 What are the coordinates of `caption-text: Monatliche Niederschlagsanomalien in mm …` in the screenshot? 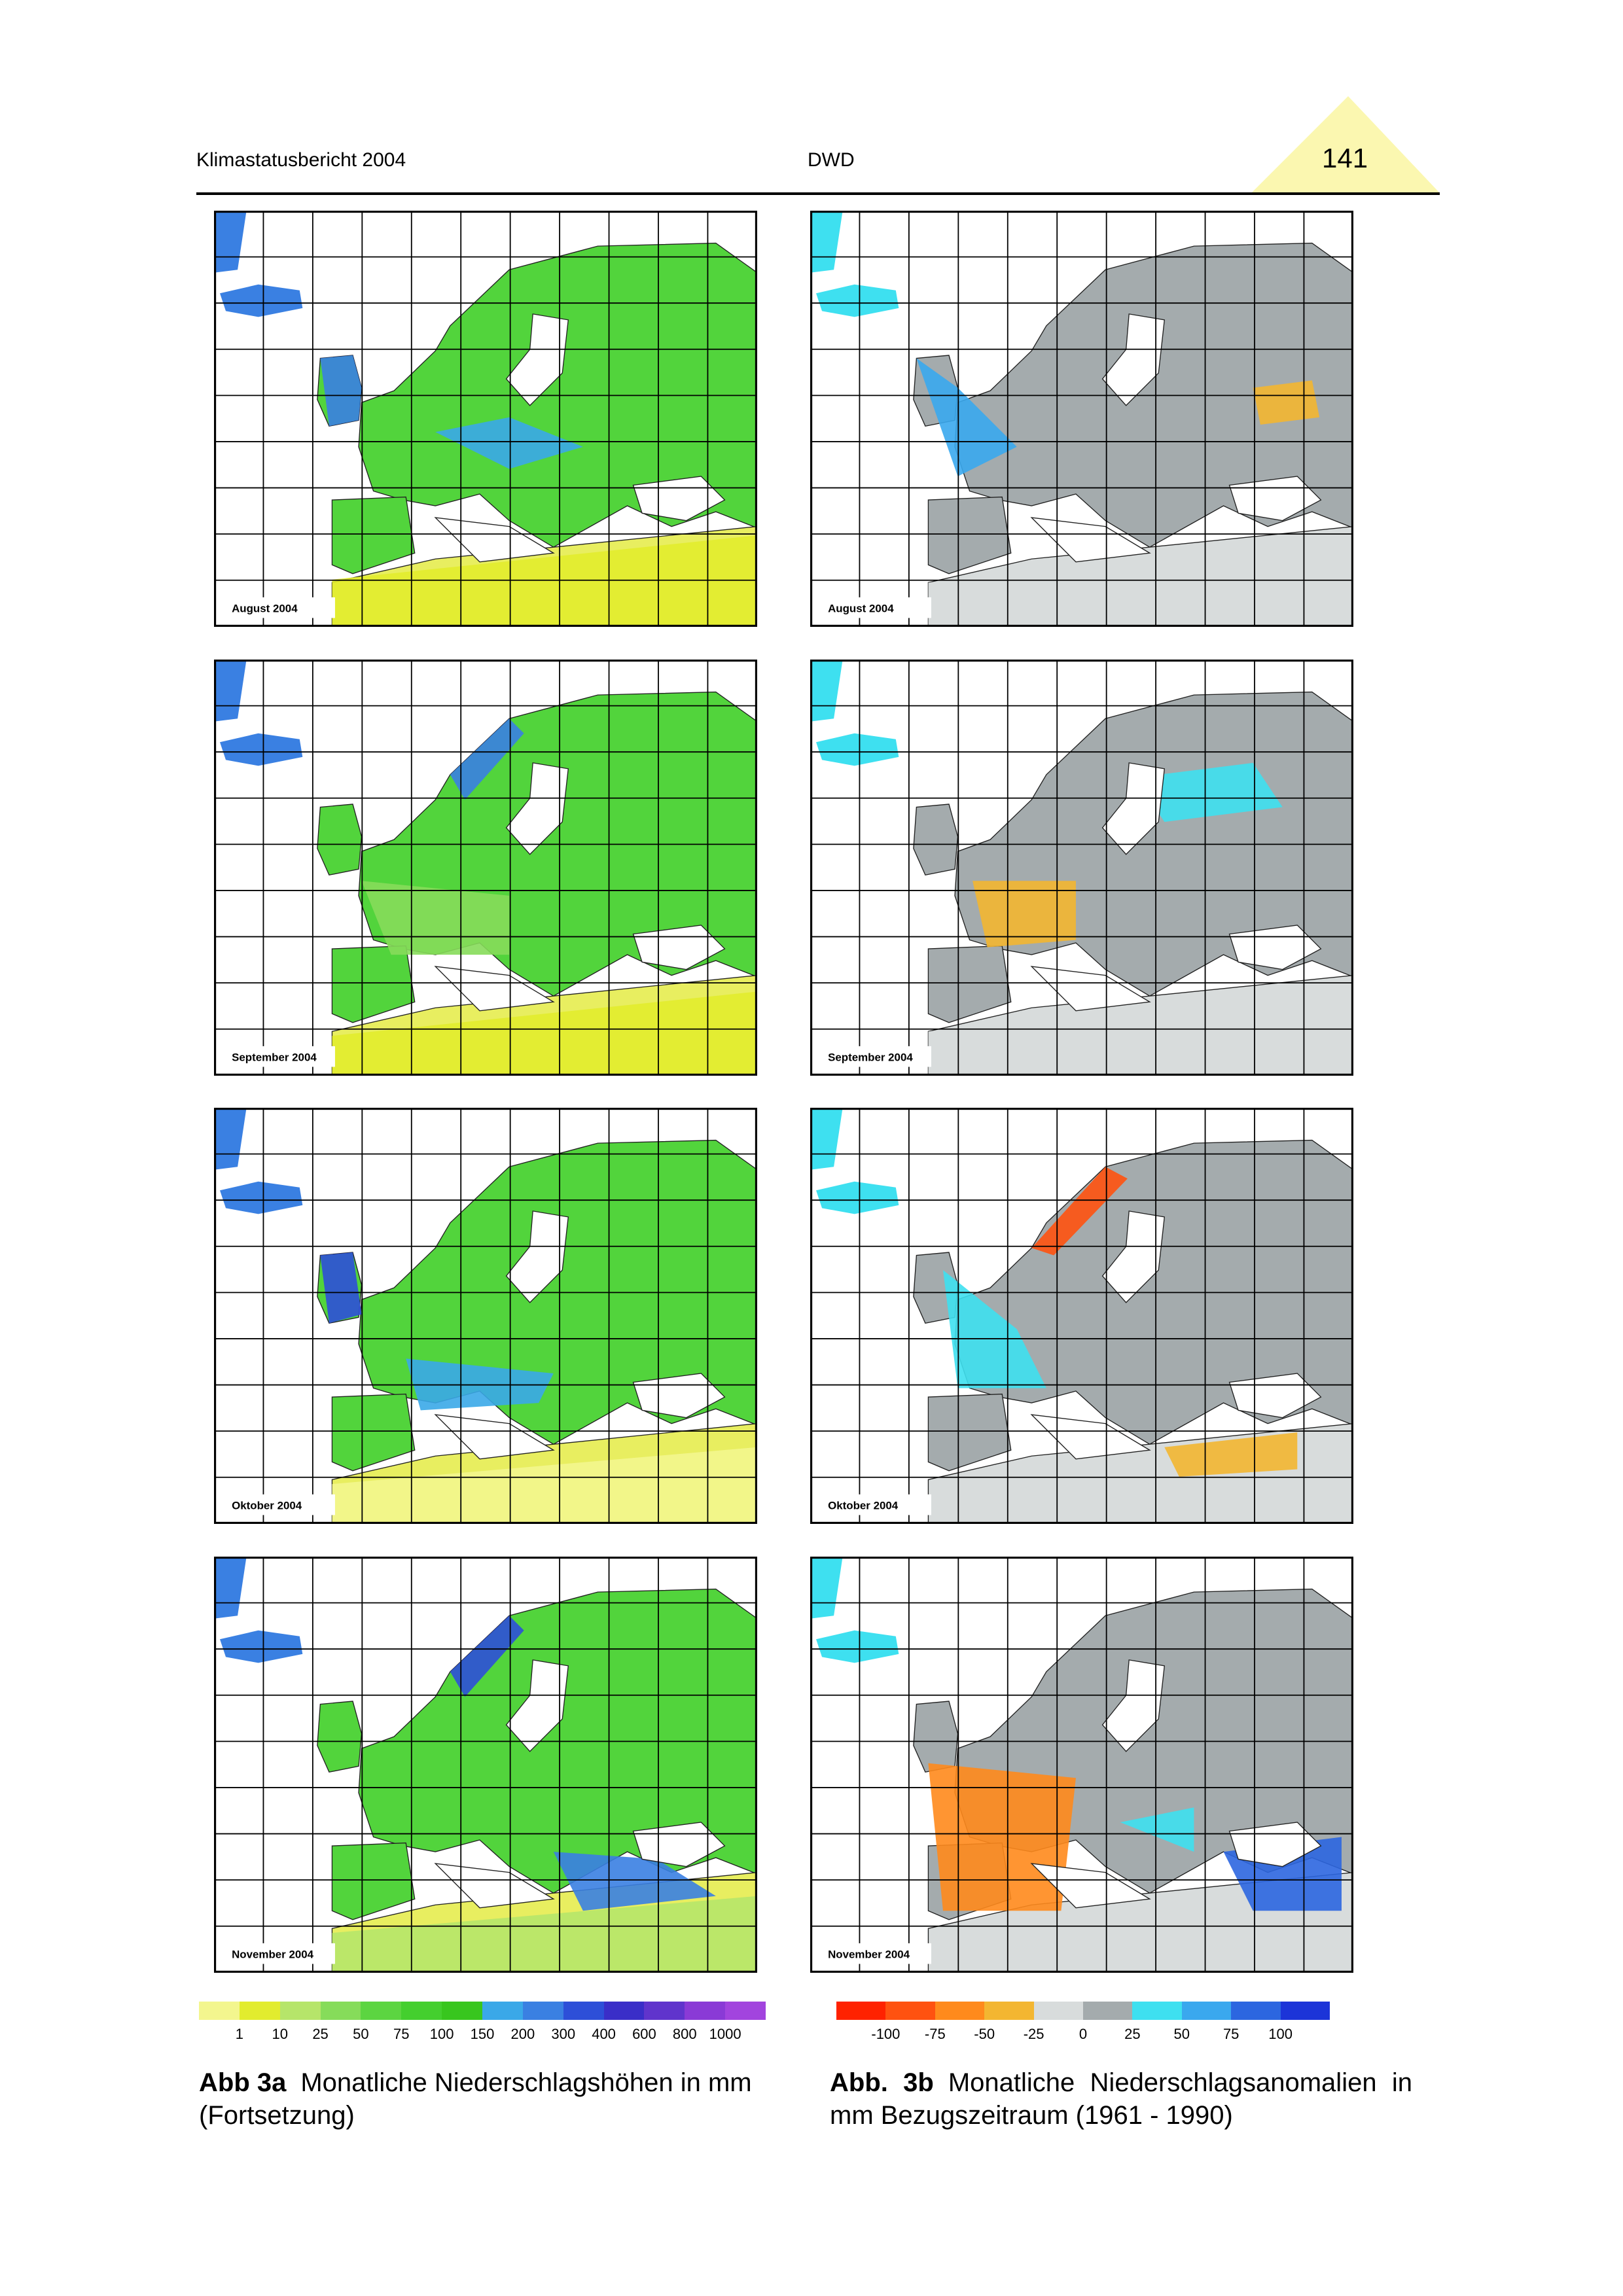 It's located at (1121, 2099).